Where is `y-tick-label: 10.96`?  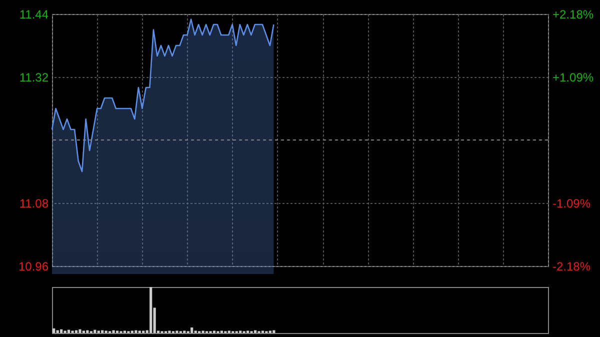 y-tick-label: 10.96 is located at coordinates (33, 267).